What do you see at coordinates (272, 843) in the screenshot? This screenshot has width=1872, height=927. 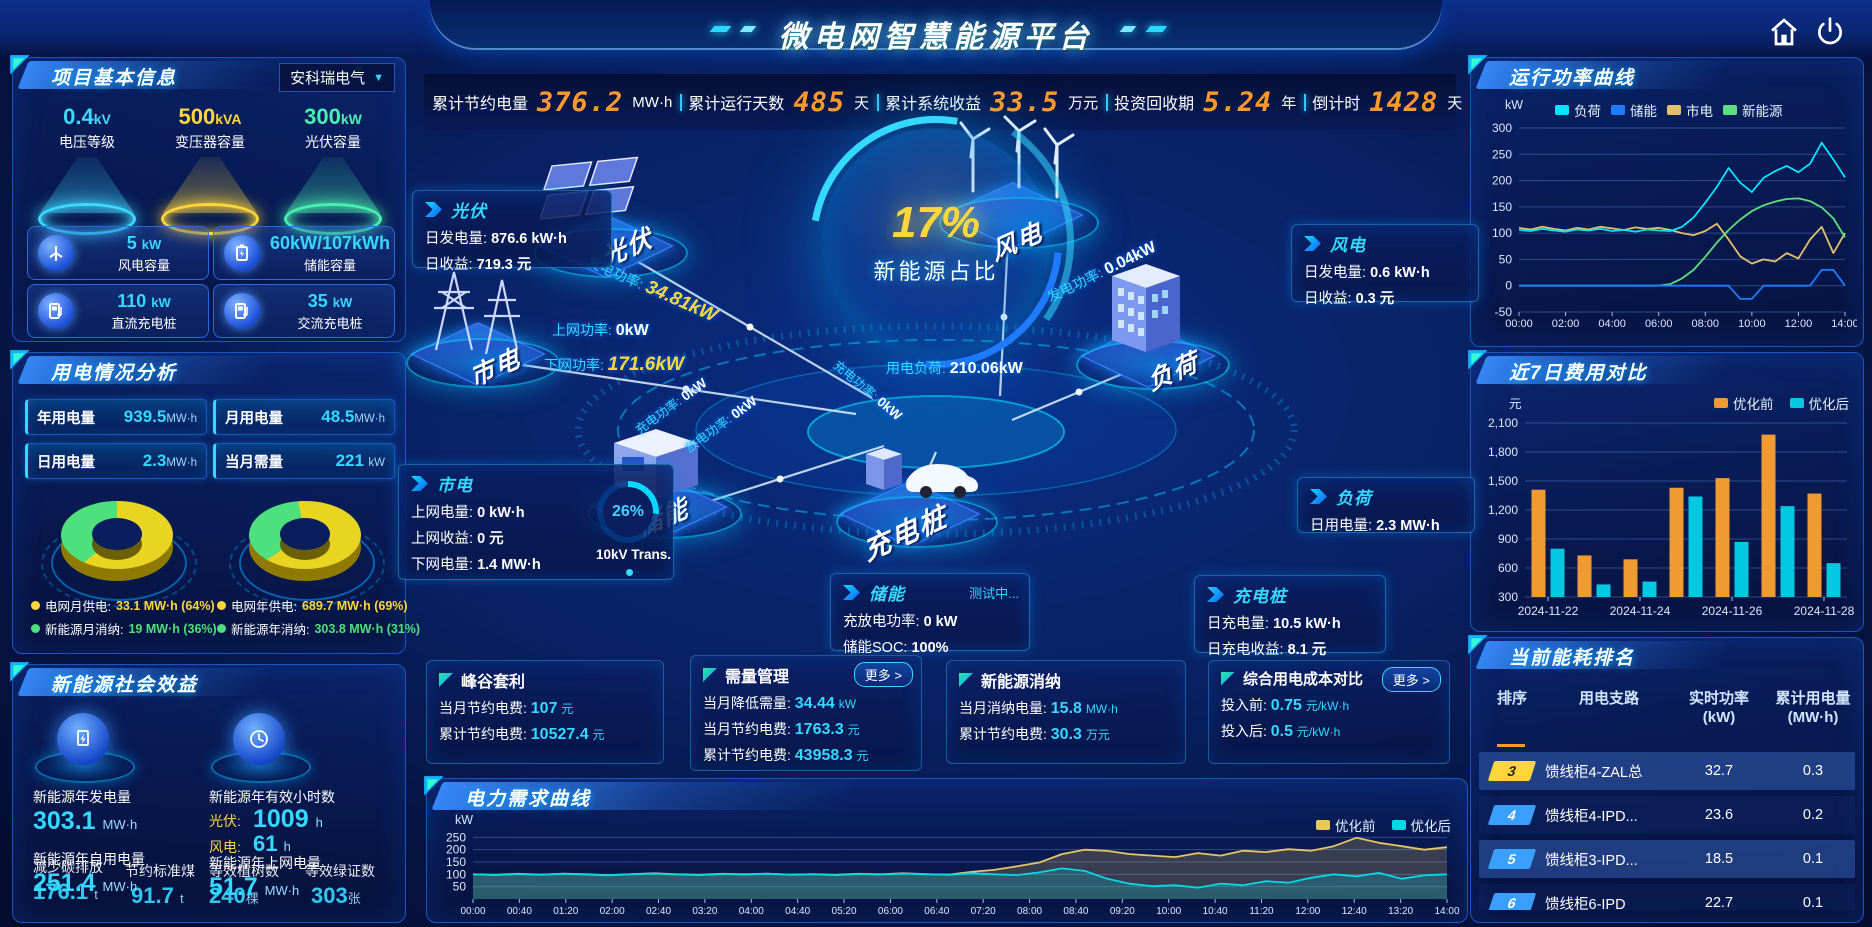 I see `benefit-value: 61 h` at bounding box center [272, 843].